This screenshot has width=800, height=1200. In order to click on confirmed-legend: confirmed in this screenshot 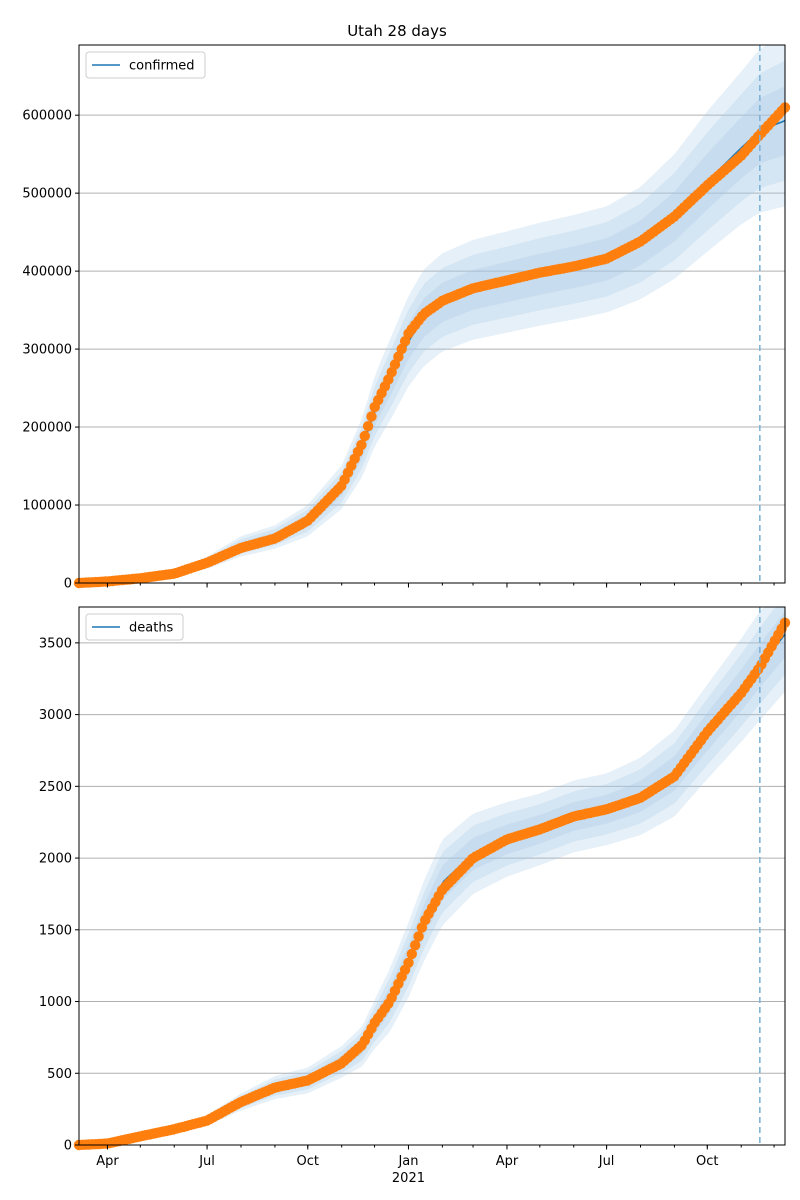, I will do `click(145, 65)`.